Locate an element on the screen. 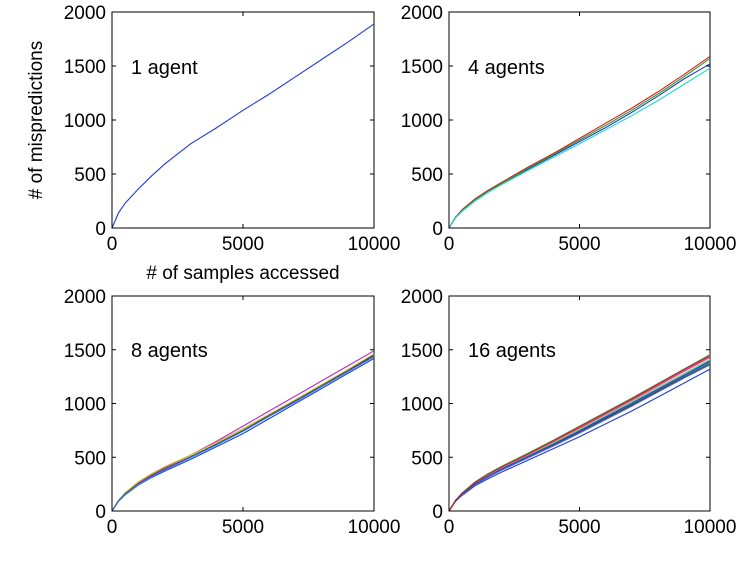  panel-annotation: 1 agent is located at coordinates (164, 68).